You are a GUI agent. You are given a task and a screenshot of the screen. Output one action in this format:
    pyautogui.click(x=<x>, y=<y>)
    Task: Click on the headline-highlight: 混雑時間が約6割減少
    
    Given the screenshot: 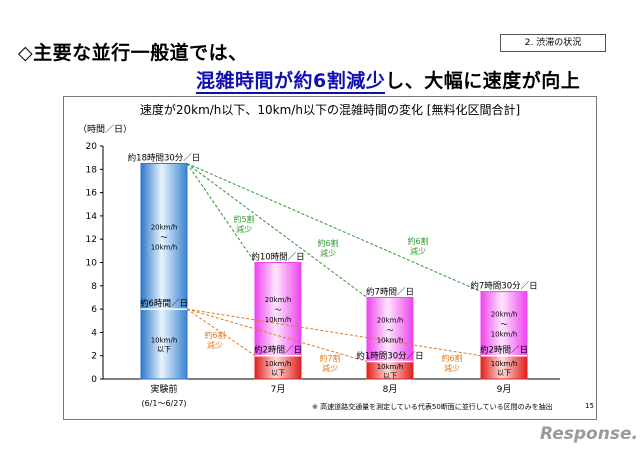 What is the action you would take?
    pyautogui.click(x=291, y=82)
    